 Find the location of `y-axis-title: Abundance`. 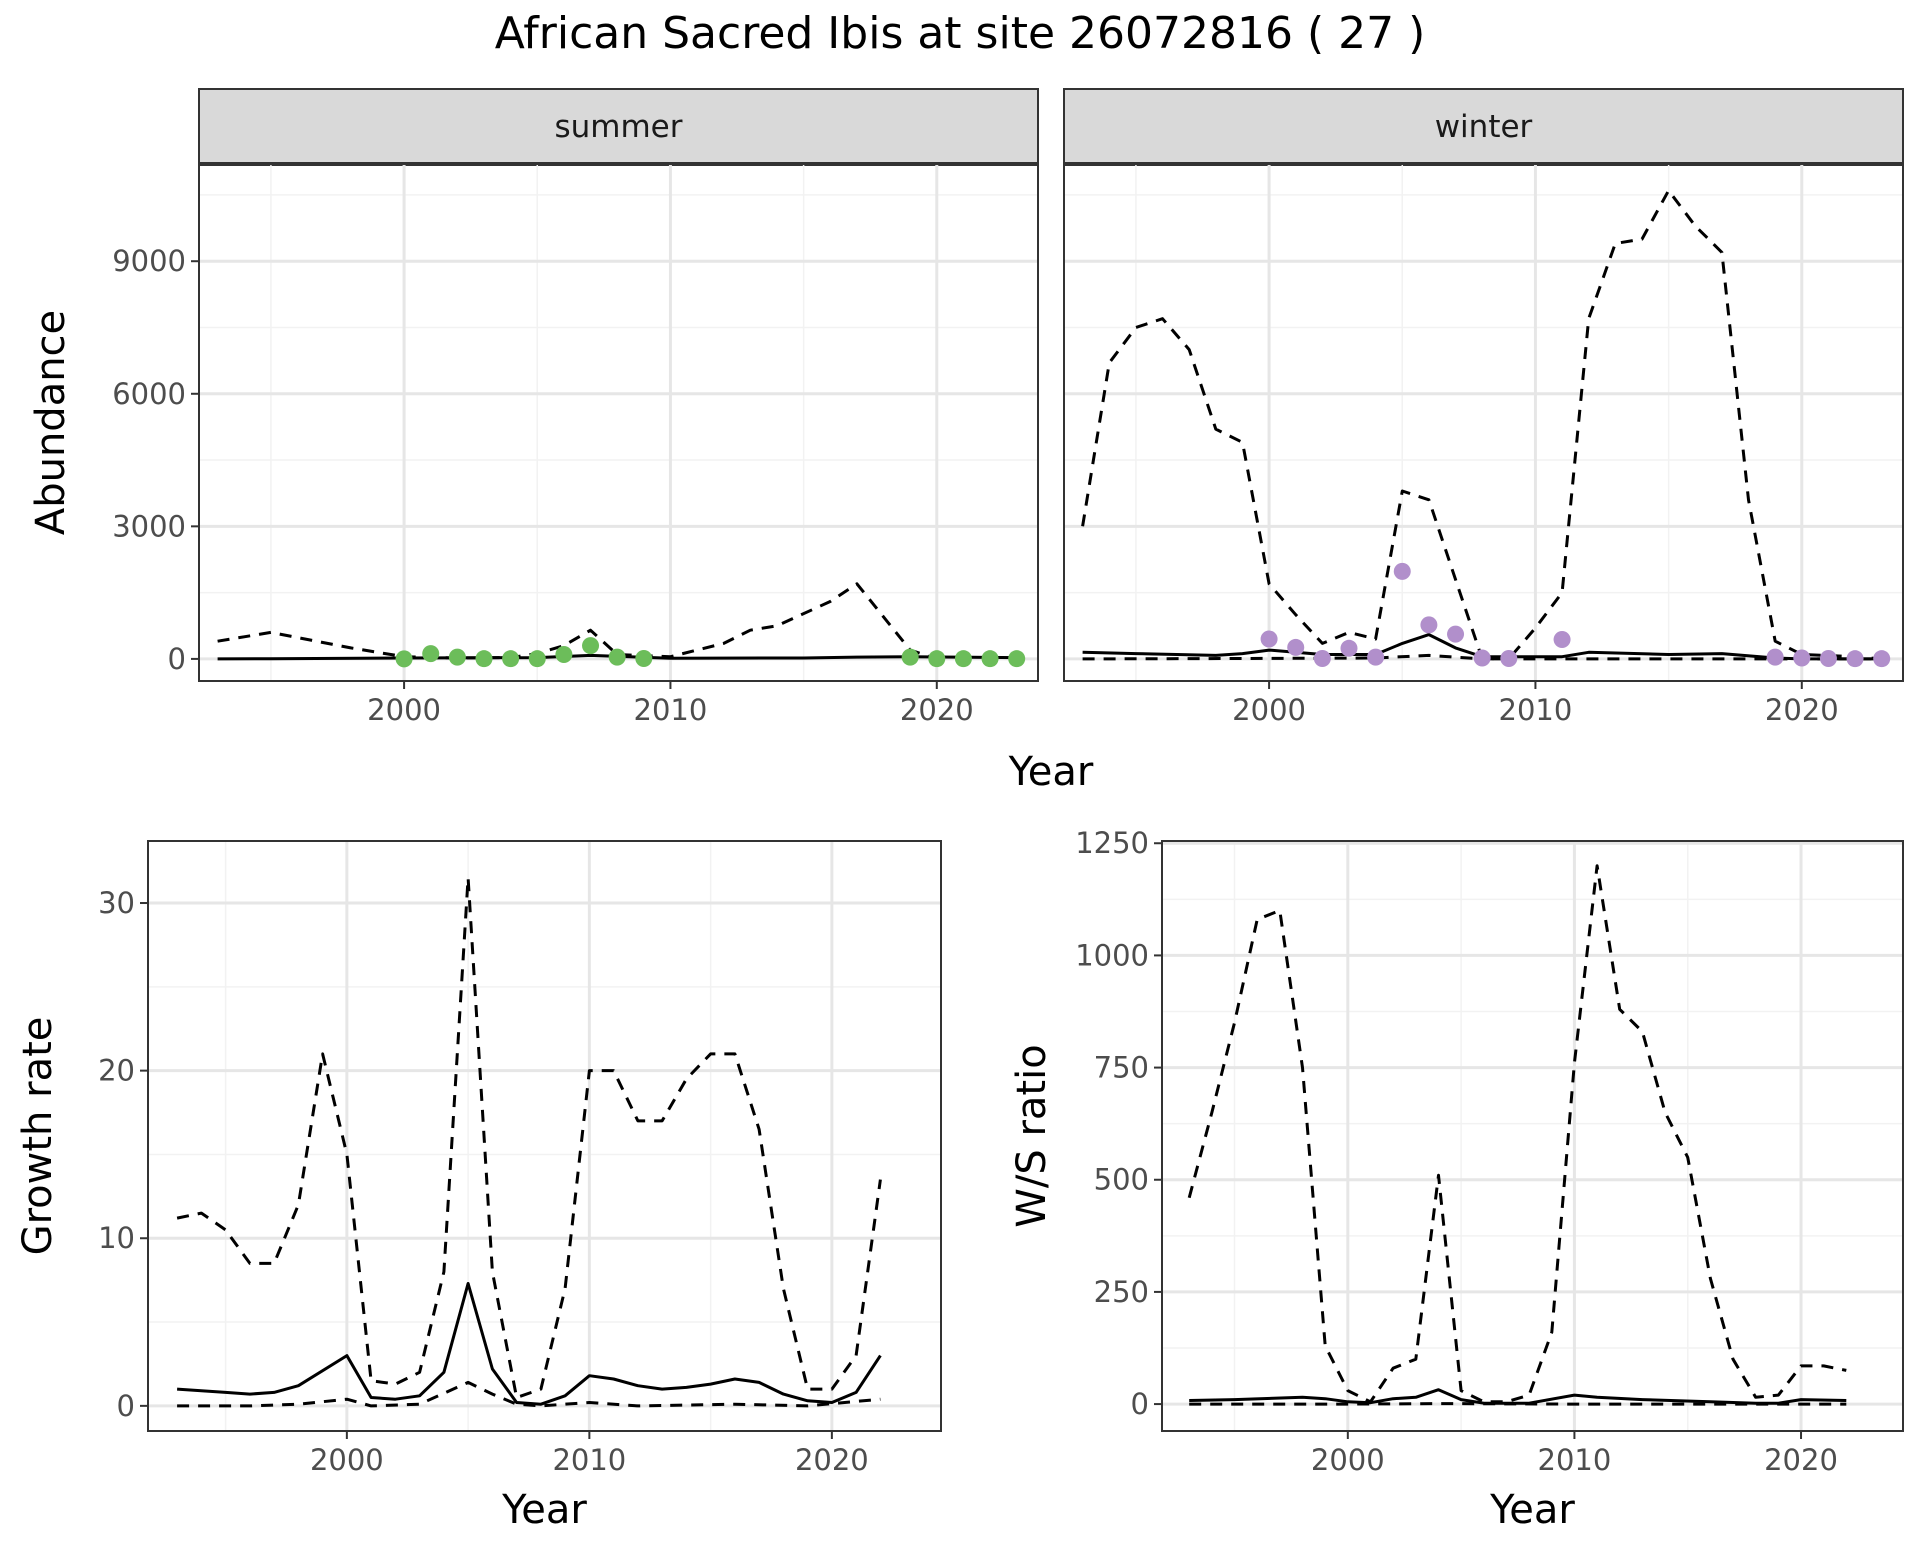

y-axis-title: Abundance is located at coordinates (51, 422).